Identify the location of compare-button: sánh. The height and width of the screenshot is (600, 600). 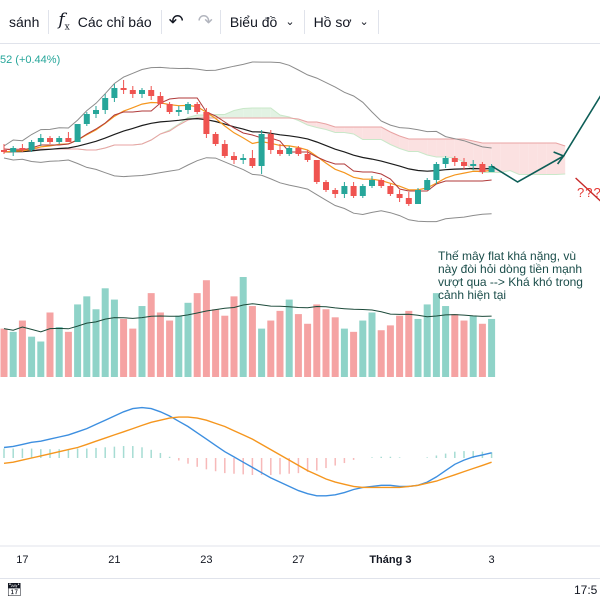
(24, 21).